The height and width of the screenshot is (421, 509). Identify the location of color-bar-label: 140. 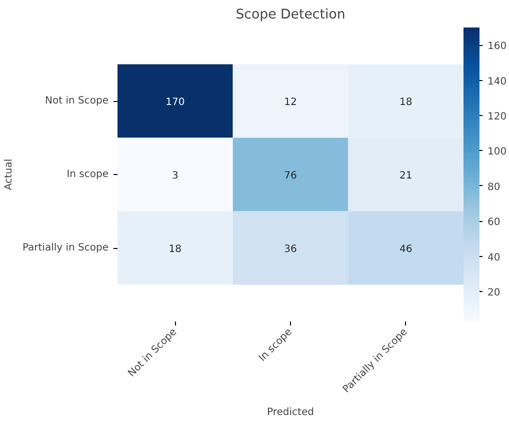
(497, 82).